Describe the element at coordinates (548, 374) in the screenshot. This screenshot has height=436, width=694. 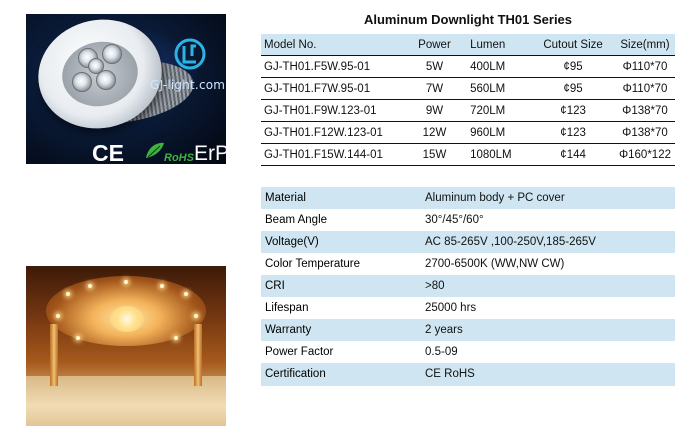
I see `property-value: CE RoHS` at that location.